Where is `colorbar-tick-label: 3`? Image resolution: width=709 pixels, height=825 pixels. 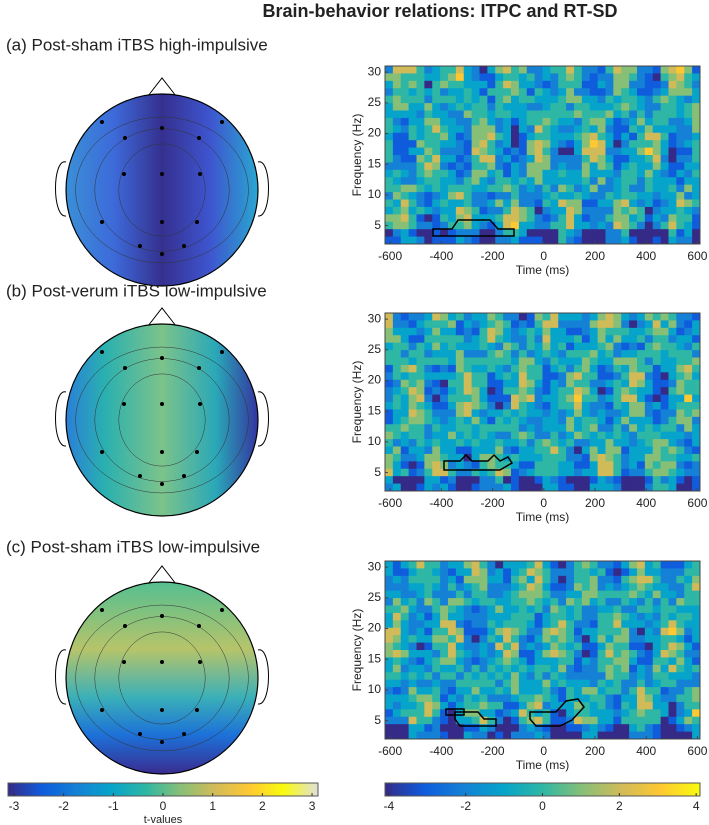 colorbar-tick-label: 3 is located at coordinates (312, 806).